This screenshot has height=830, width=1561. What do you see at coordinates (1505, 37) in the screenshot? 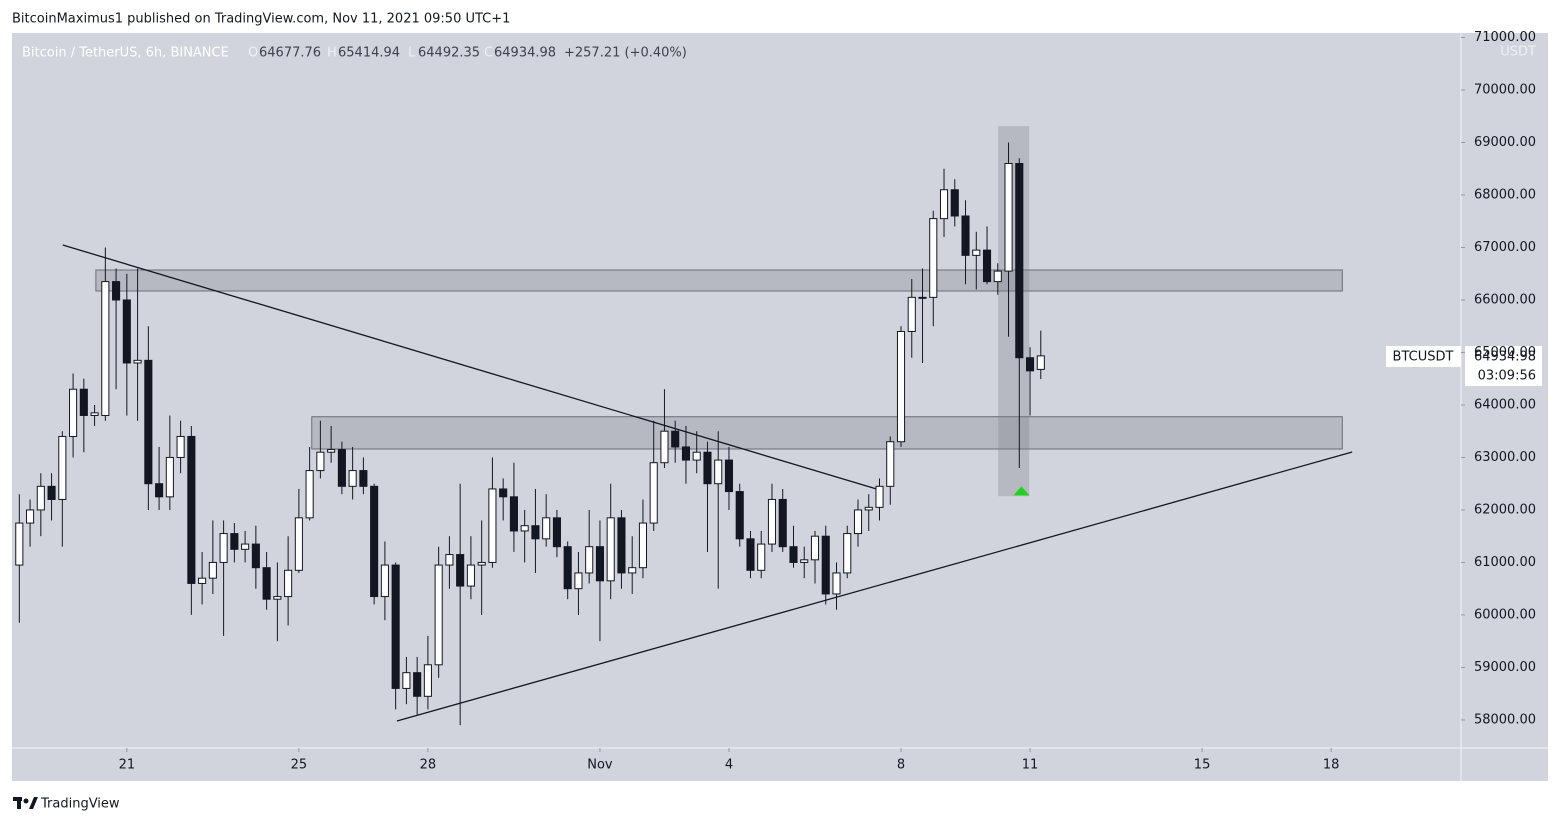
I see `y-tick-label: 71000.00` at bounding box center [1505, 37].